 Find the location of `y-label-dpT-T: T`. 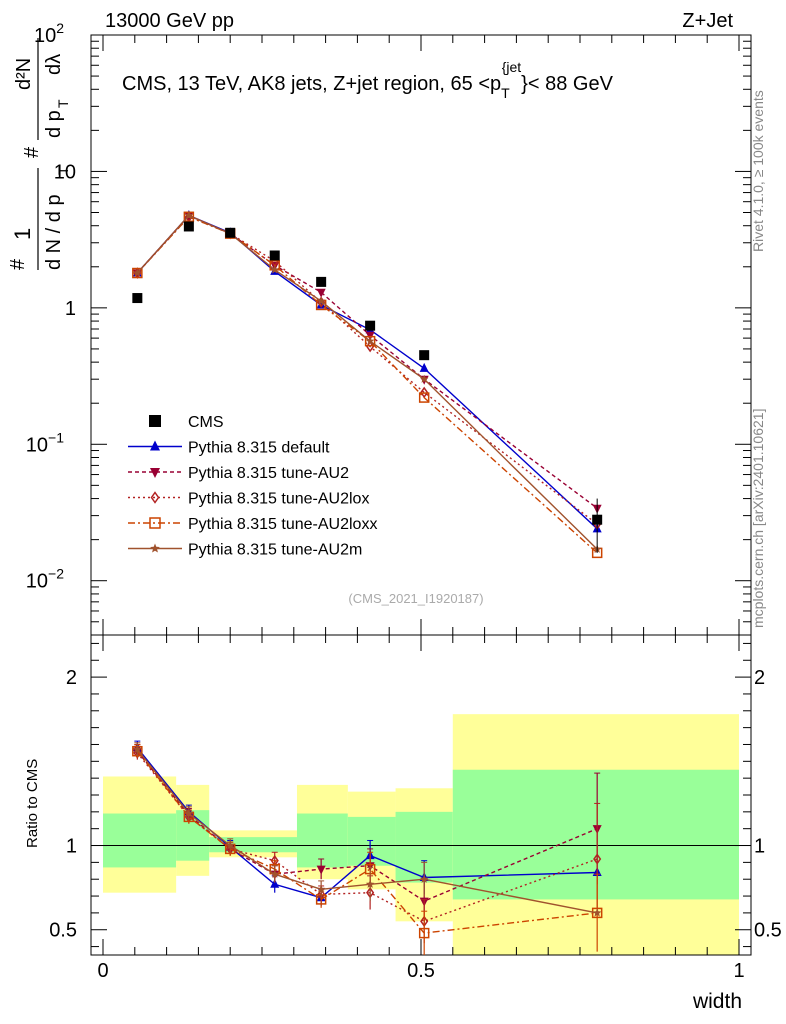

y-label-dpT-T: T is located at coordinates (63, 103).